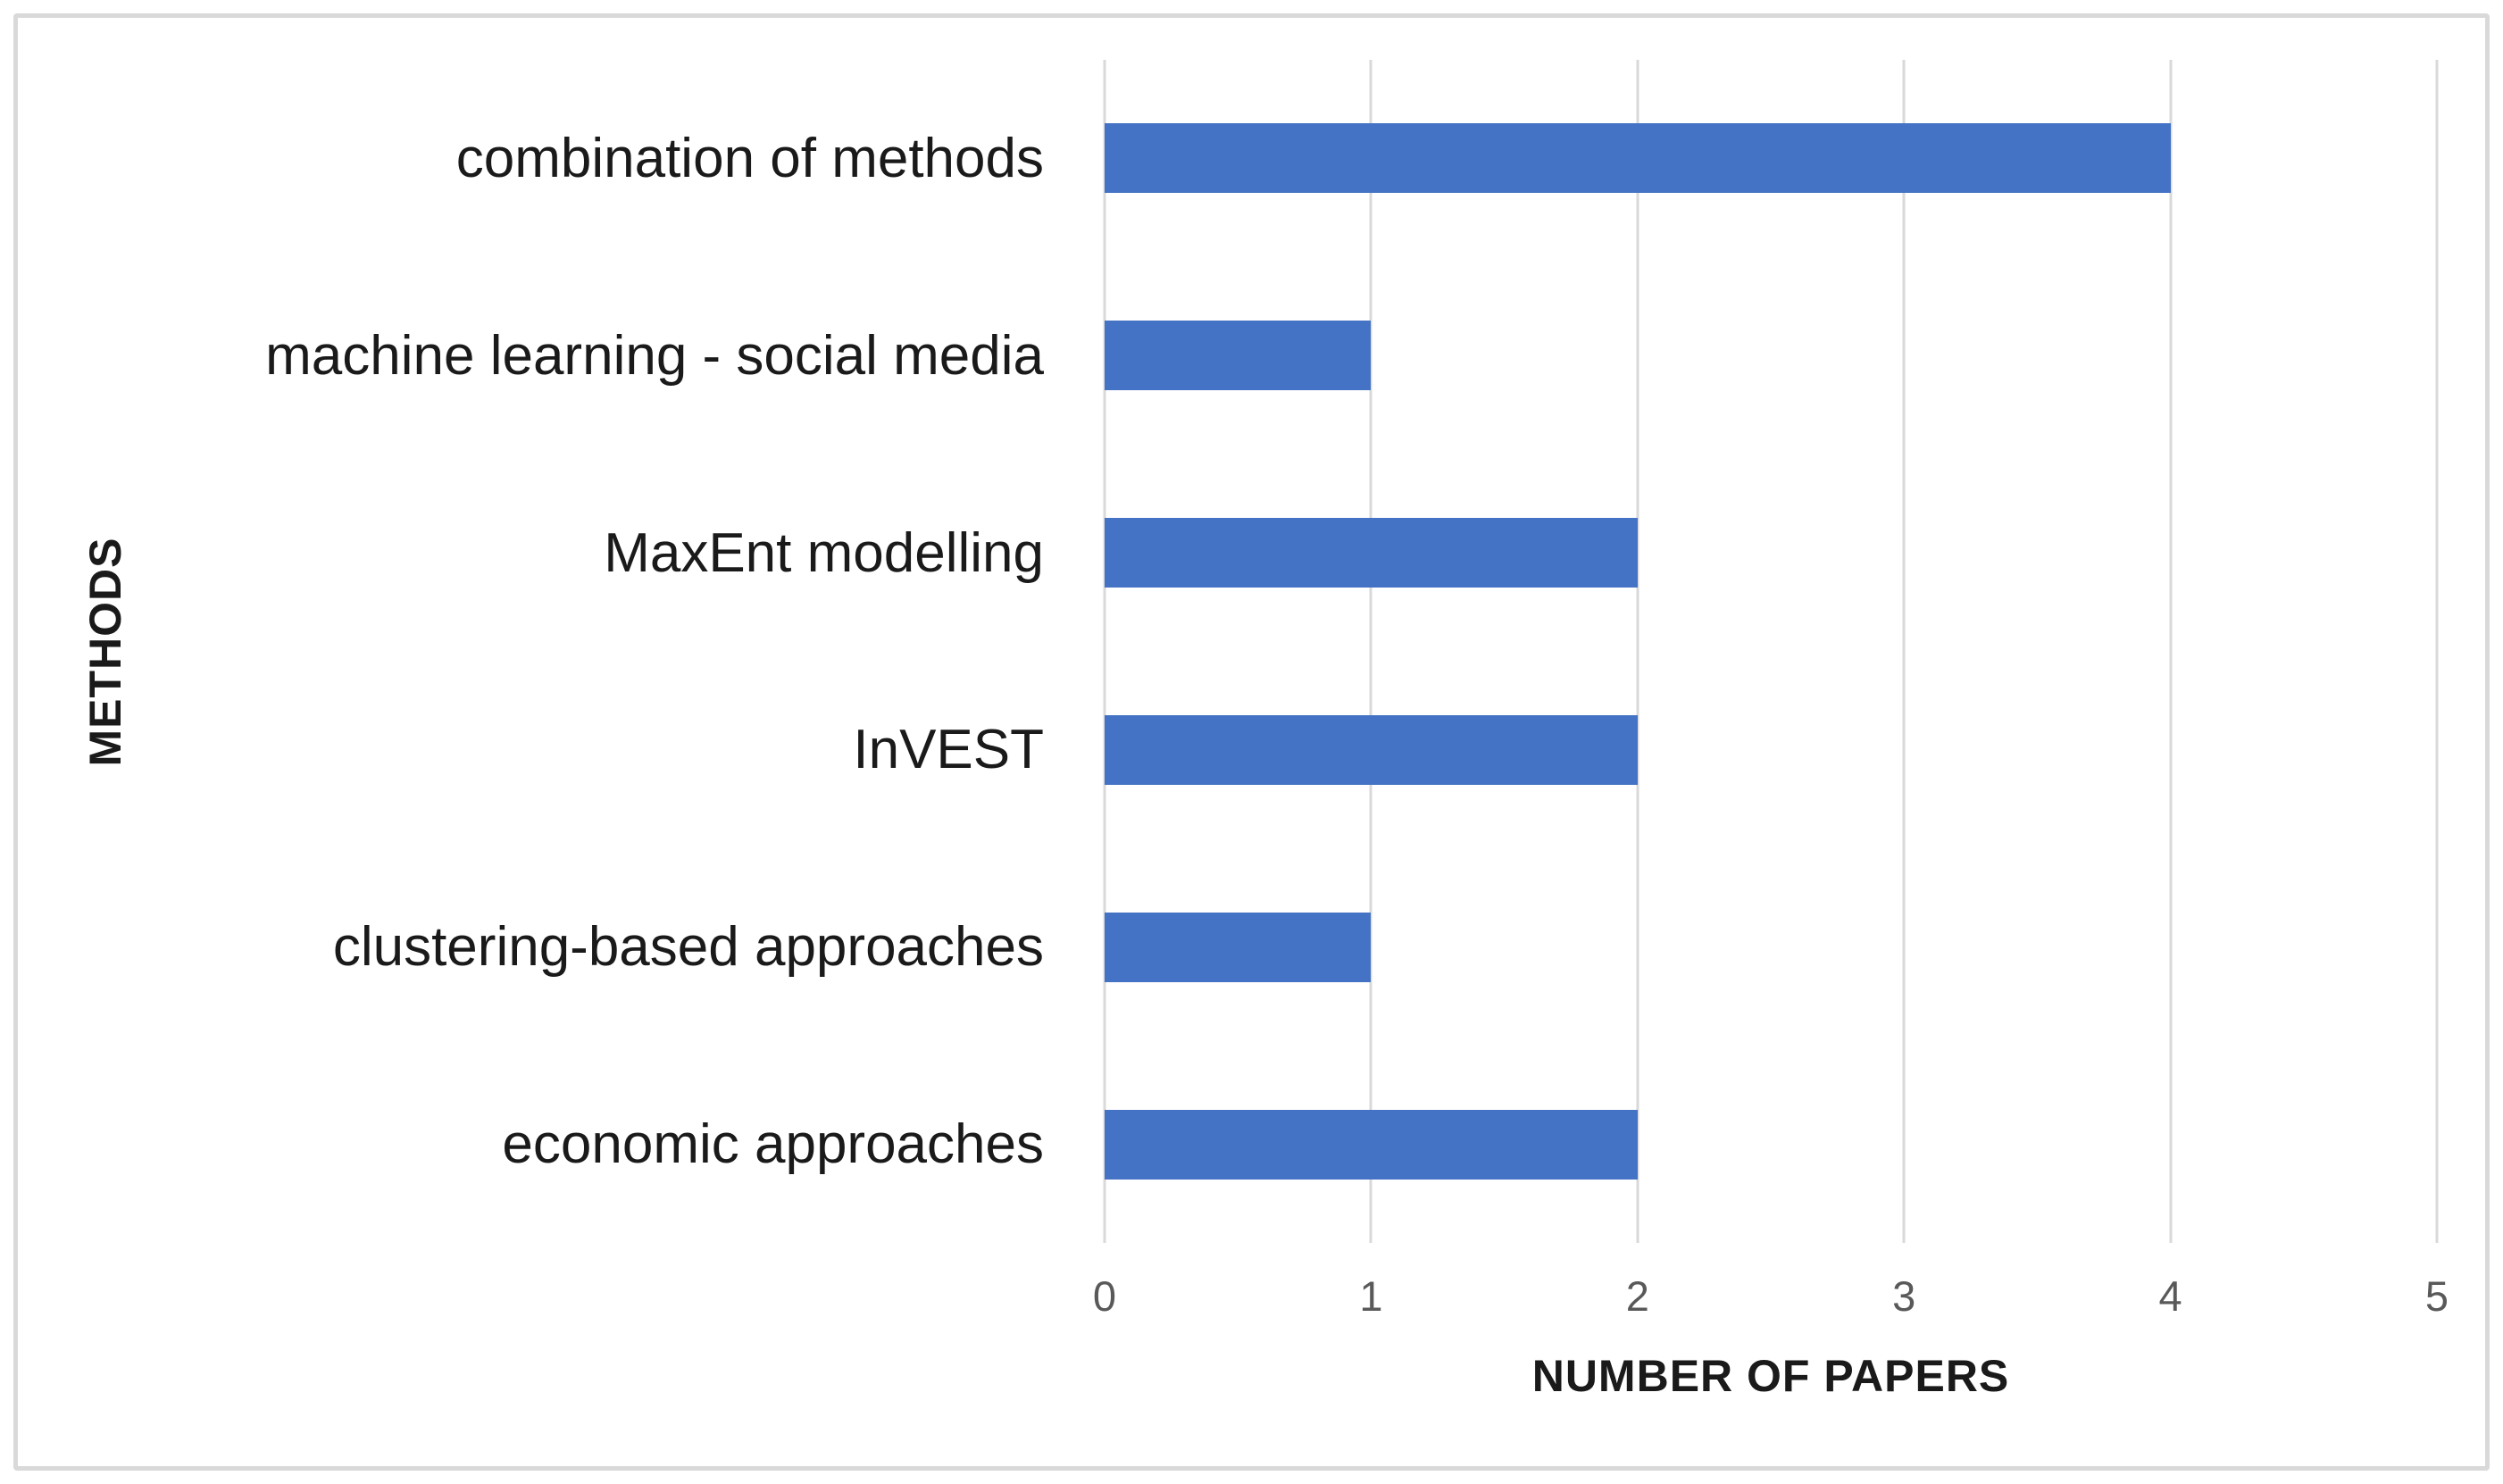 The height and width of the screenshot is (1484, 2503). What do you see at coordinates (2170, 1296) in the screenshot?
I see `x-tick-label: 4` at bounding box center [2170, 1296].